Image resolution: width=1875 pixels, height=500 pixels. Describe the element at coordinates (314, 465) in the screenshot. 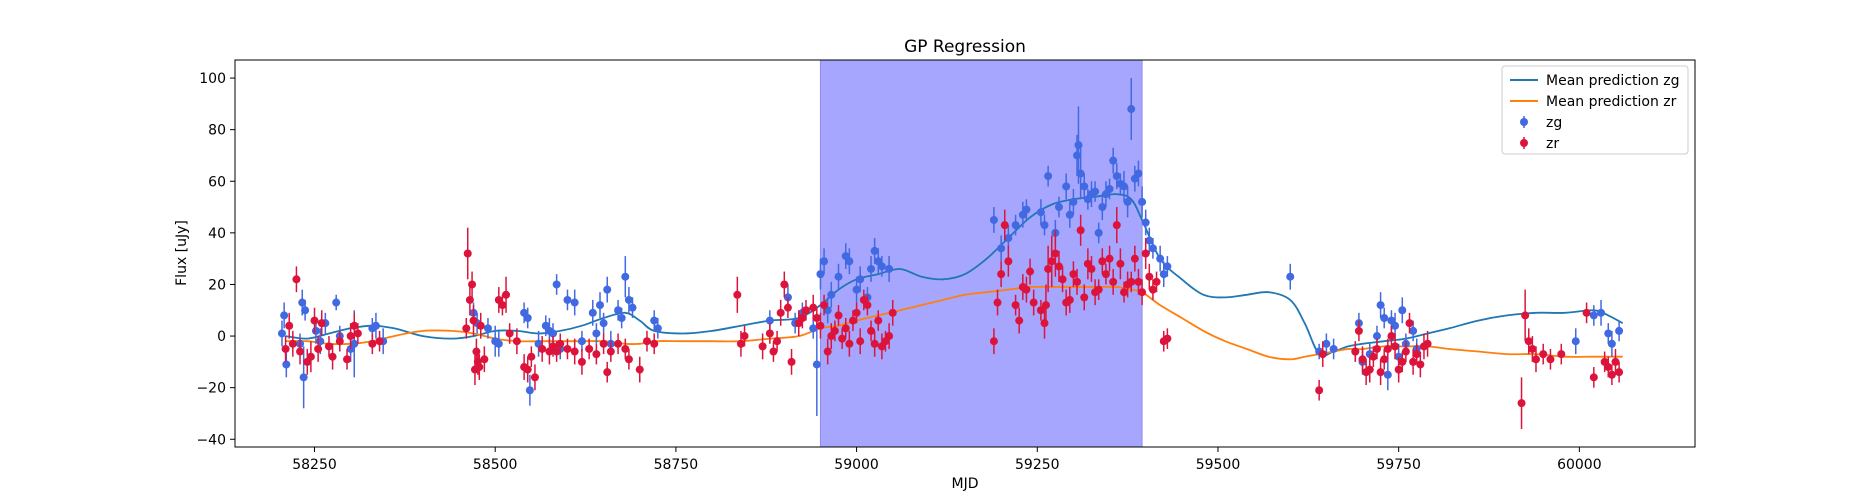

I see `x-tick-label: 58250` at that location.